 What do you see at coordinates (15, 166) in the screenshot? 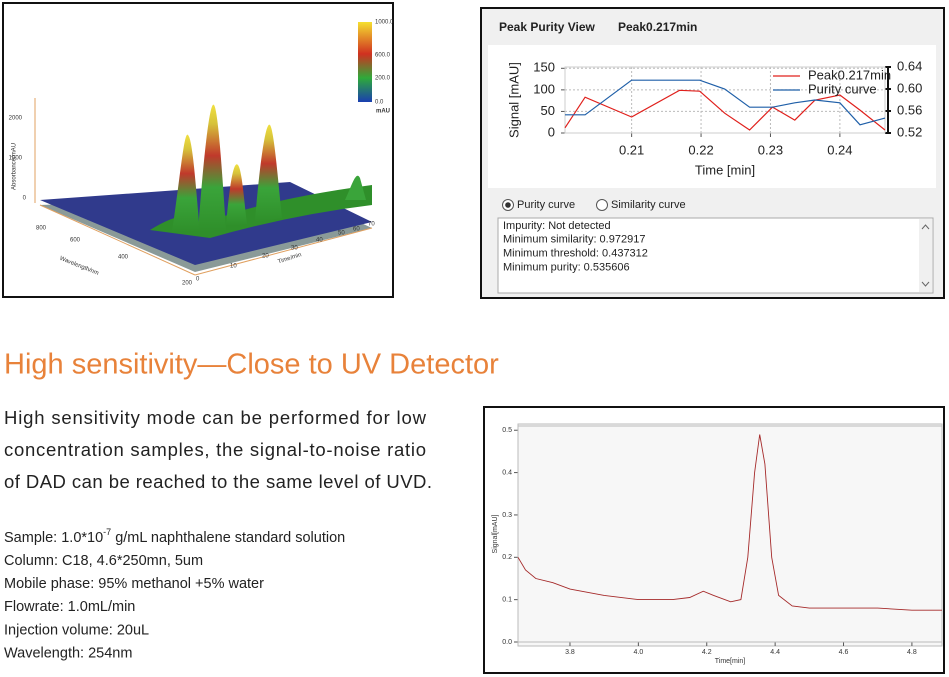
I see `z-axis-label: Absorbance/mAU` at bounding box center [15, 166].